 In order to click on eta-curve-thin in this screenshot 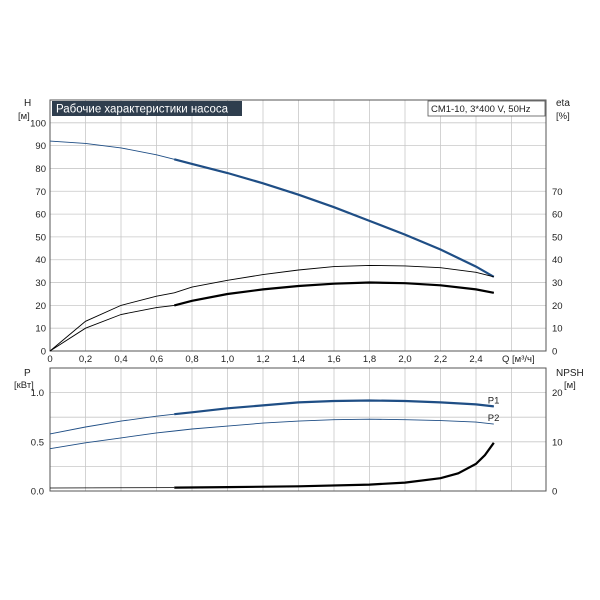, I will do `click(271, 308)`.